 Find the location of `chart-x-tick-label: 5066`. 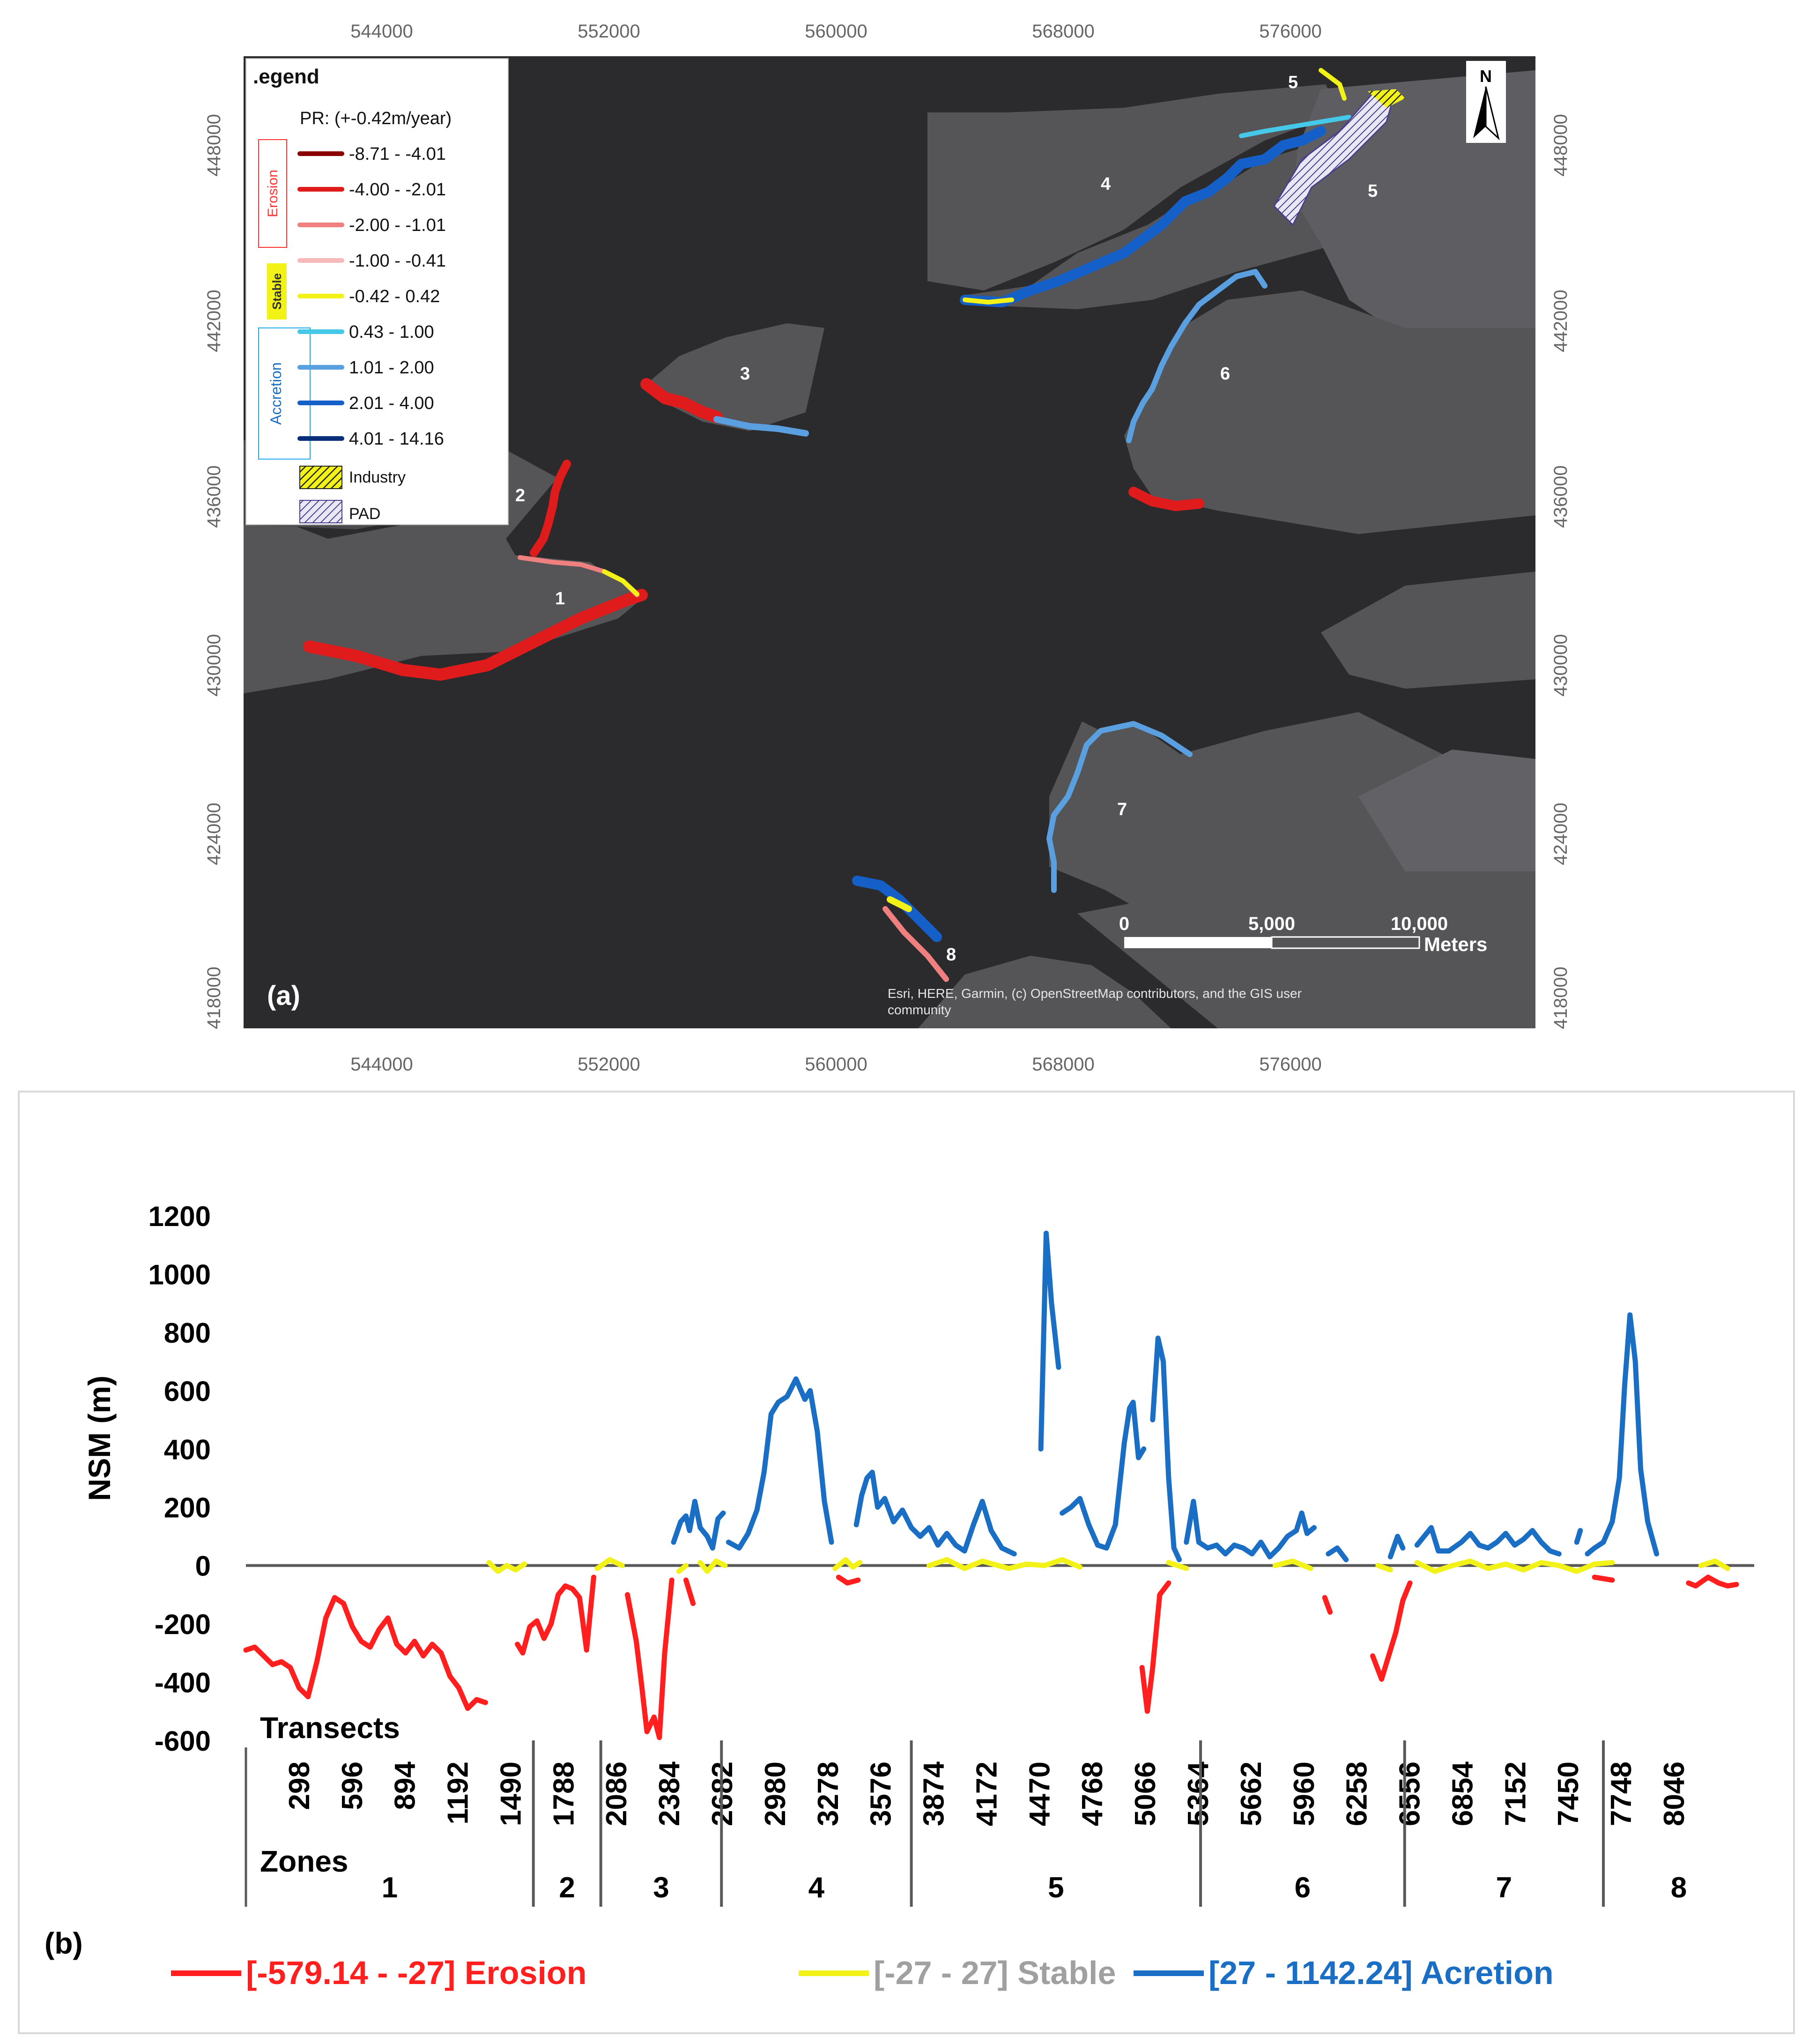

chart-x-tick-label: 5066 is located at coordinates (1145, 1794).